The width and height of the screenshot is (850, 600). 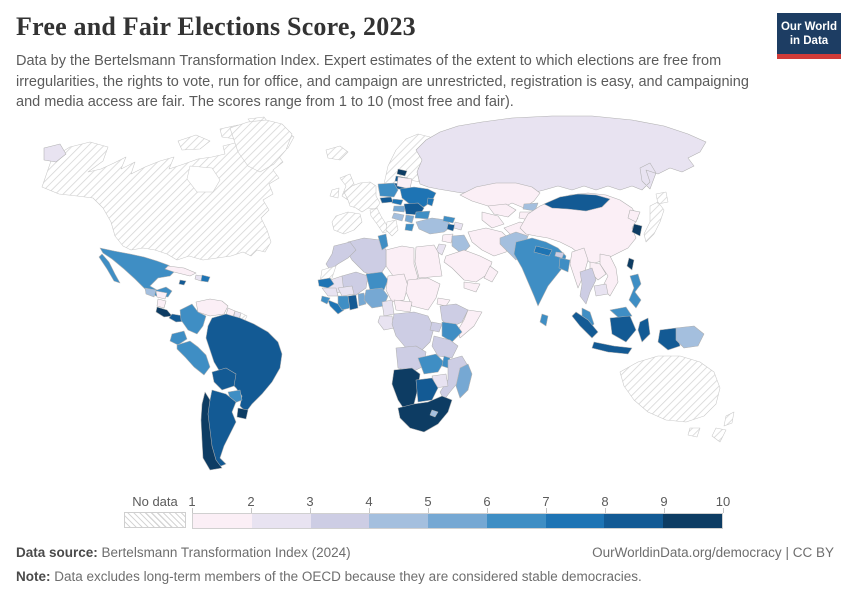 I want to click on region-venezuela, so click(x=212, y=307).